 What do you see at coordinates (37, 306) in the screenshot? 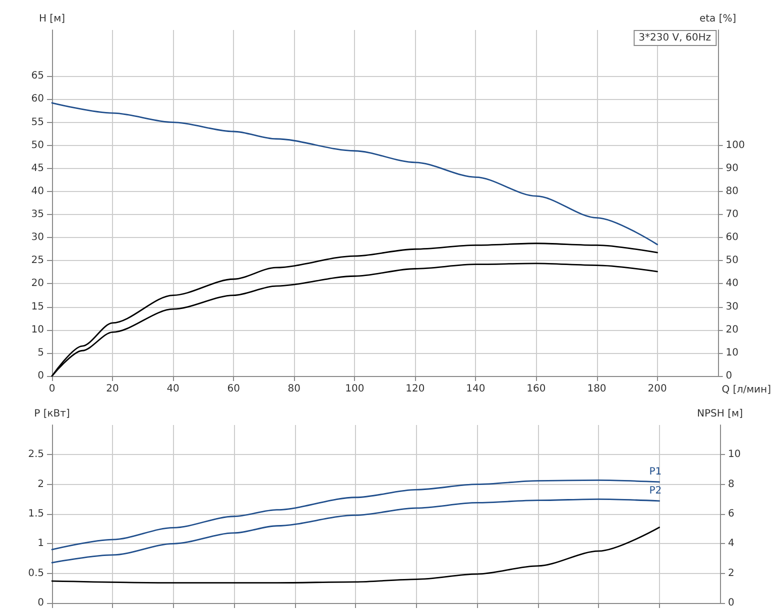
I see `y-tick-label: 15` at bounding box center [37, 306].